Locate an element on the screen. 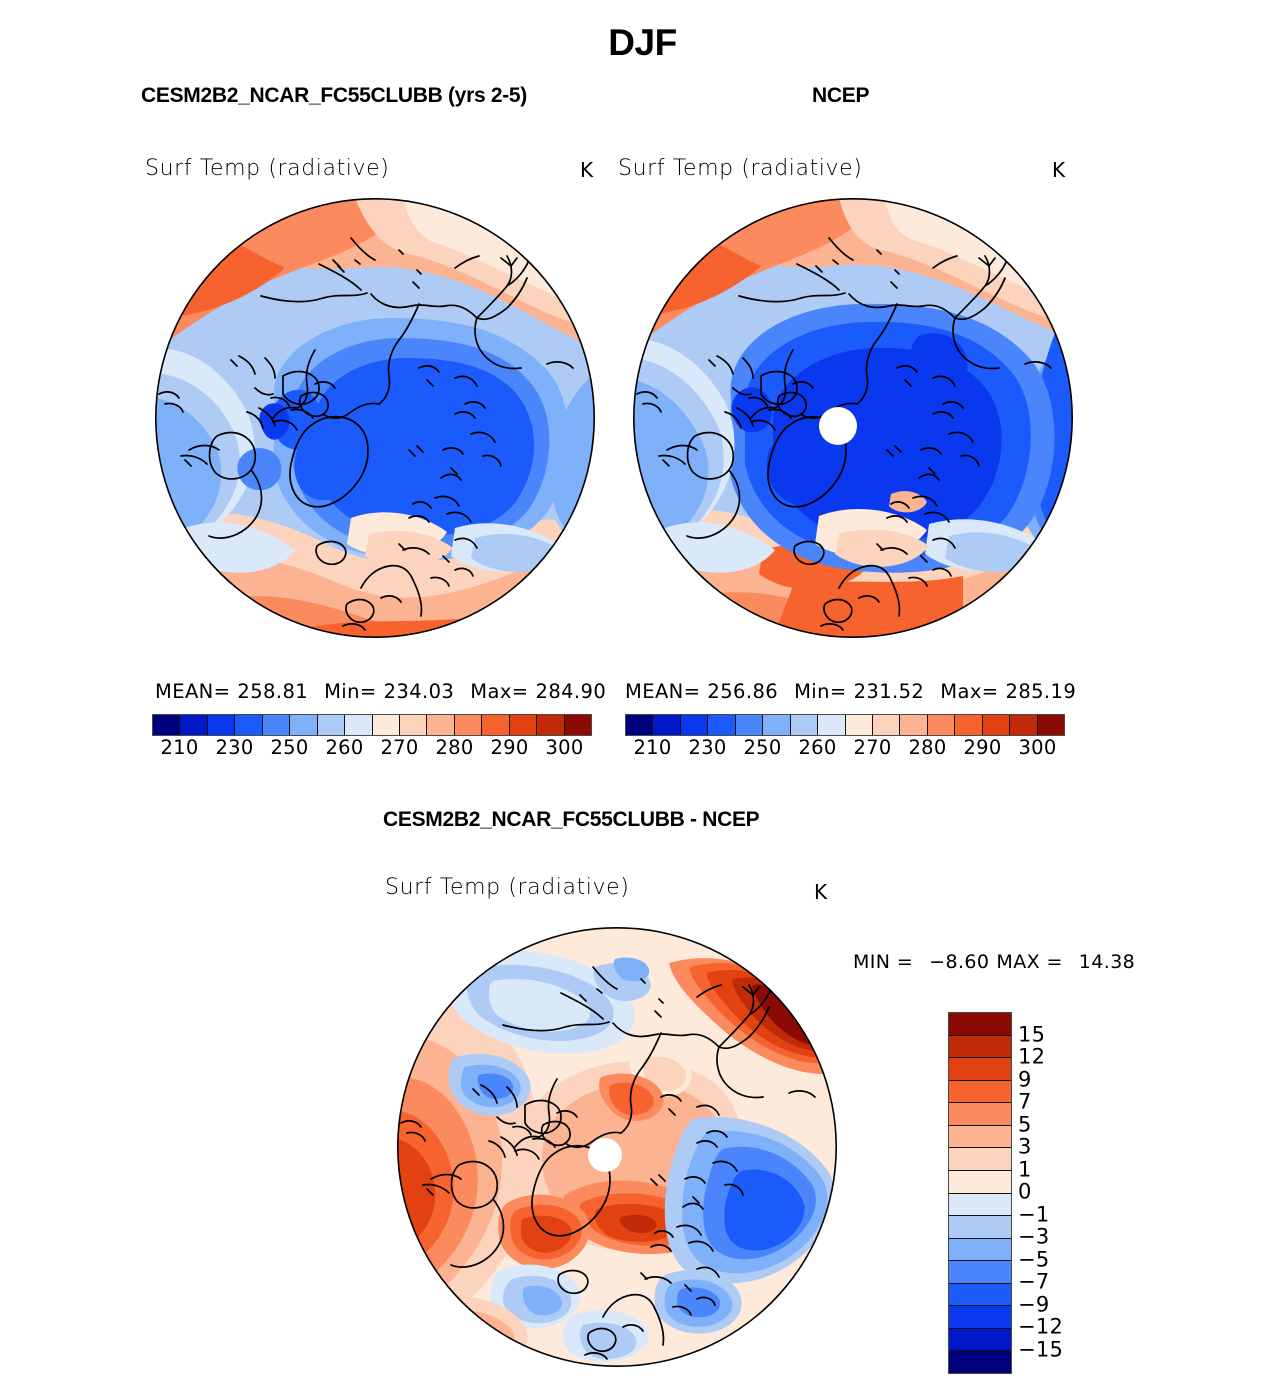 Image resolution: width=1285 pixels, height=1383 pixels. colorbar-diff-tick-11: −7 is located at coordinates (1034, 1281).